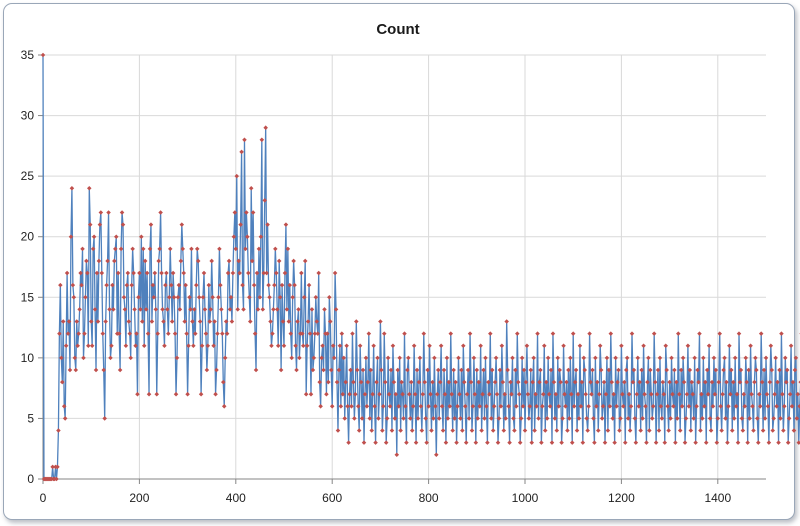 The image size is (800, 526). I want to click on x-tick-label: 0, so click(43, 498).